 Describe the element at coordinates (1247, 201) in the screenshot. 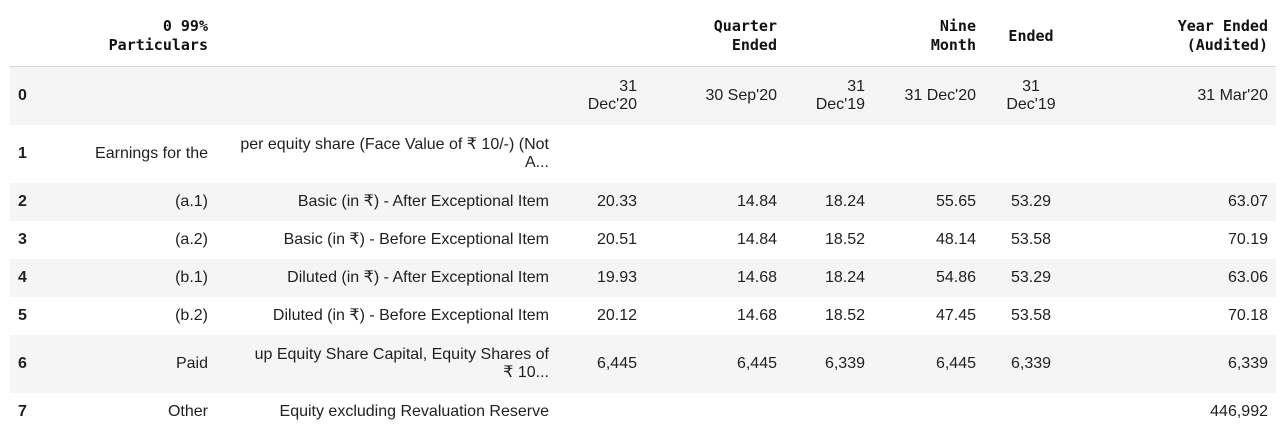

I see `table-cell: 63.07` at that location.